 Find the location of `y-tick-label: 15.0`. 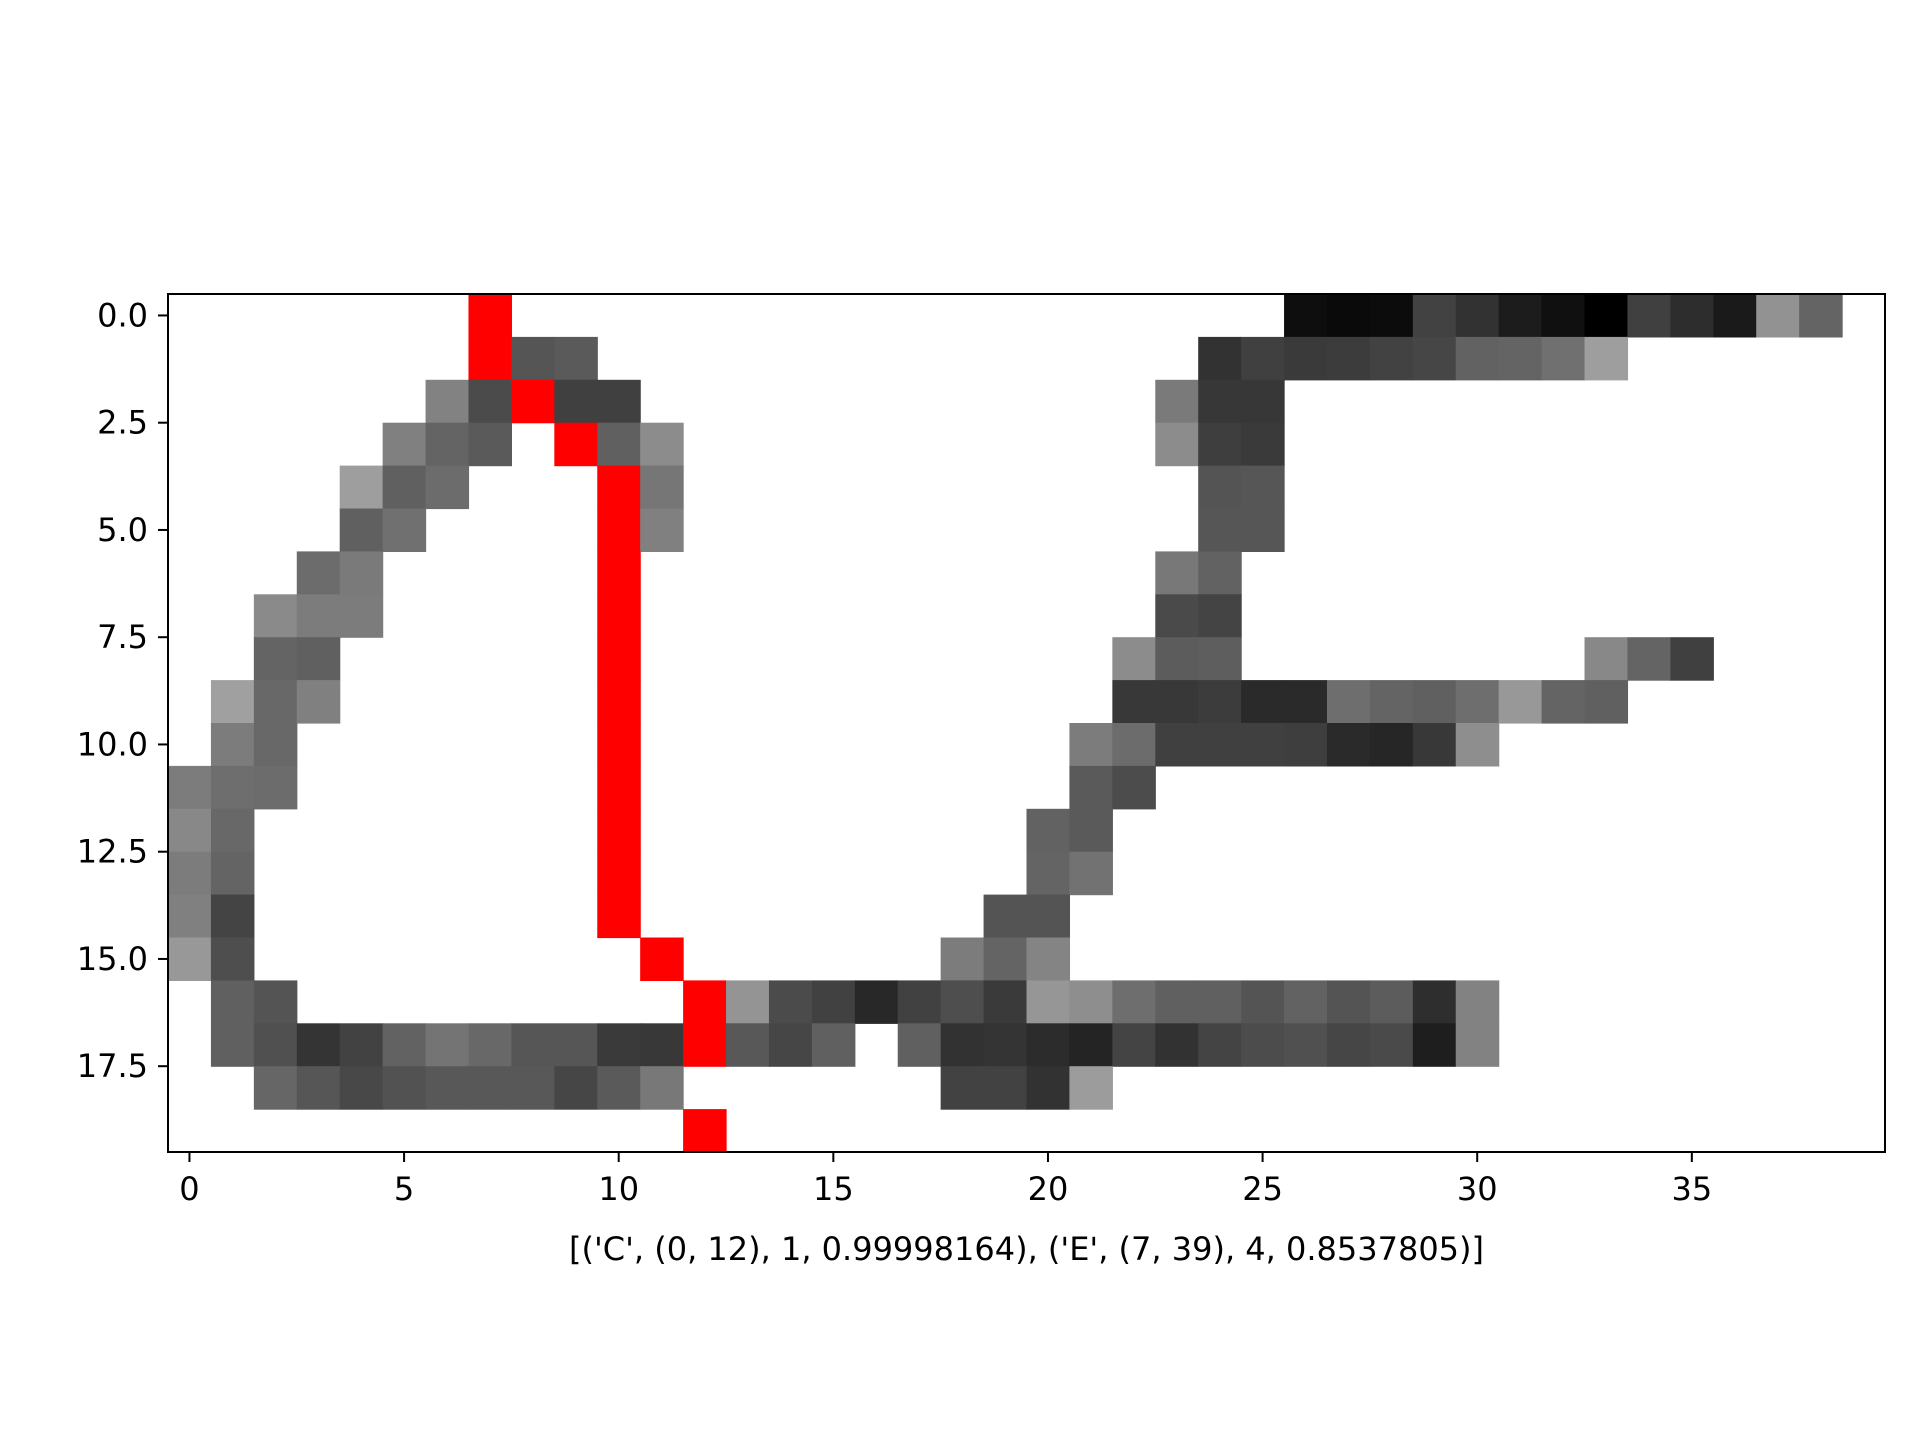

y-tick-label: 15.0 is located at coordinates (112, 959).